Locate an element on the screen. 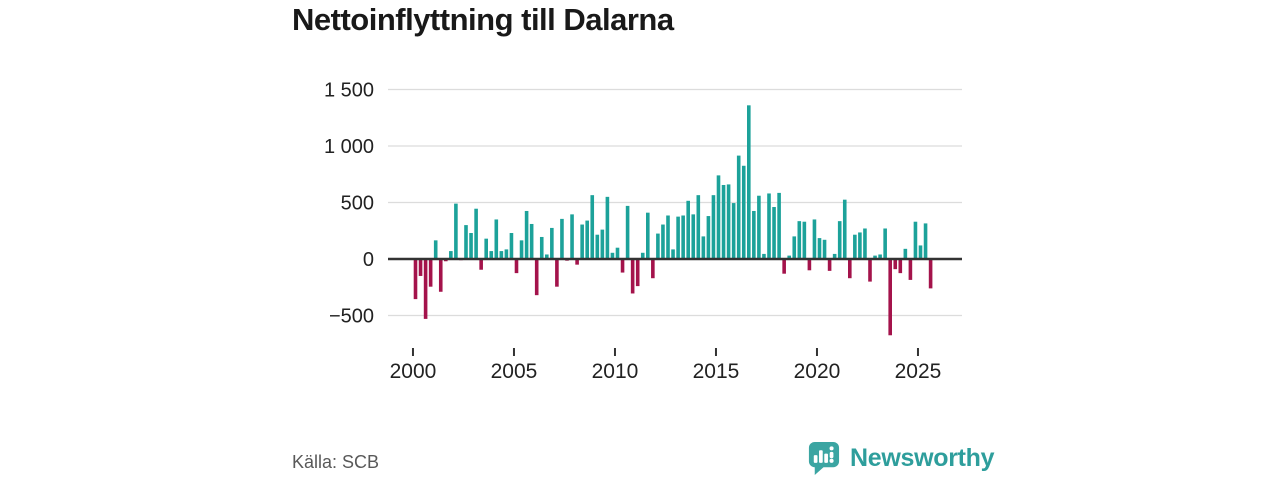  chart-title: Nettoinflyttning till Dalarna is located at coordinates (483, 19).